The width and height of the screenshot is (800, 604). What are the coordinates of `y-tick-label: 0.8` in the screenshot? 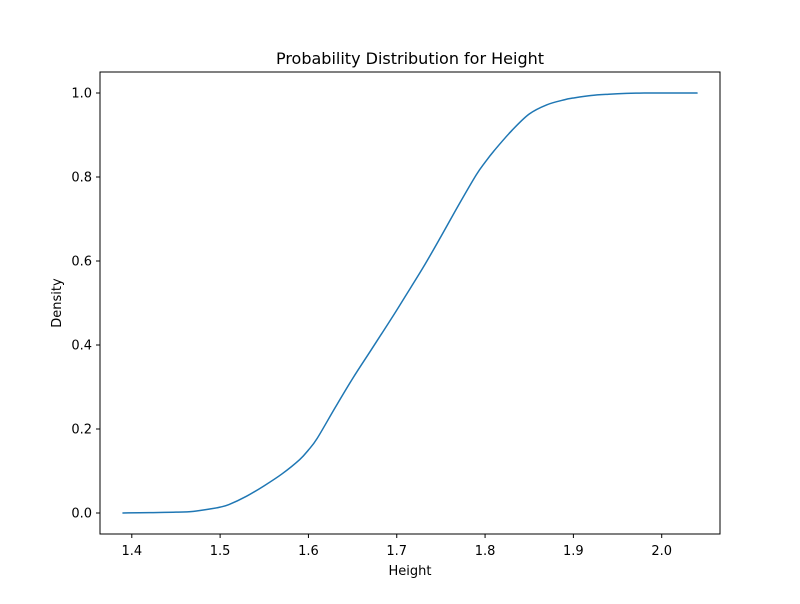 It's located at (81, 178).